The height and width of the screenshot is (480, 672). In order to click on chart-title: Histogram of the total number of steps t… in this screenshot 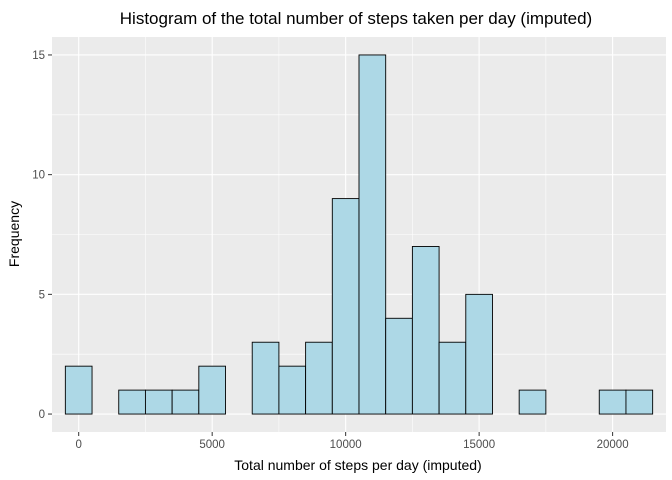, I will do `click(356, 18)`.